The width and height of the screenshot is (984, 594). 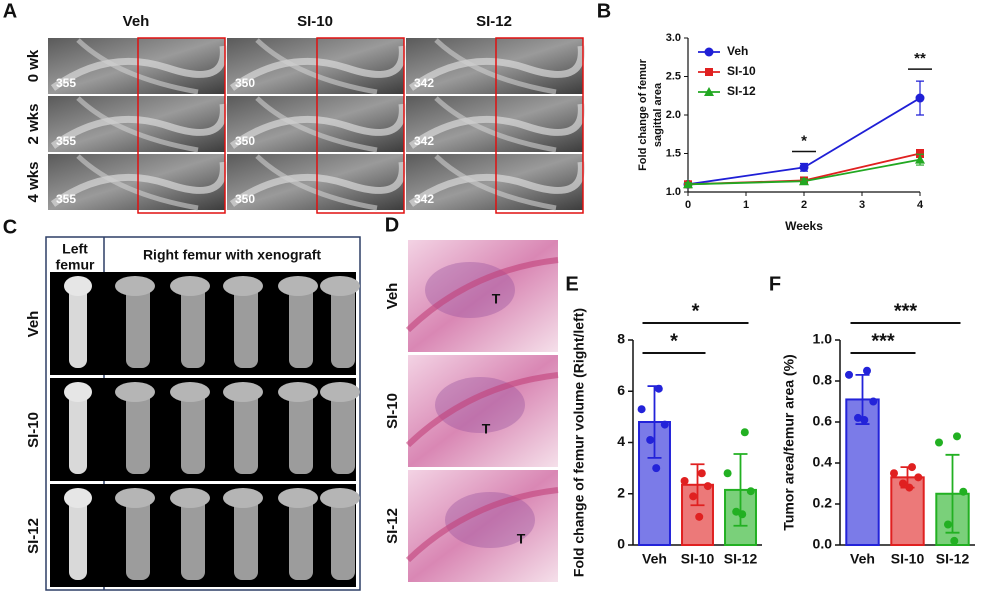 I want to click on y-tick-label: 6, so click(x=621, y=390).